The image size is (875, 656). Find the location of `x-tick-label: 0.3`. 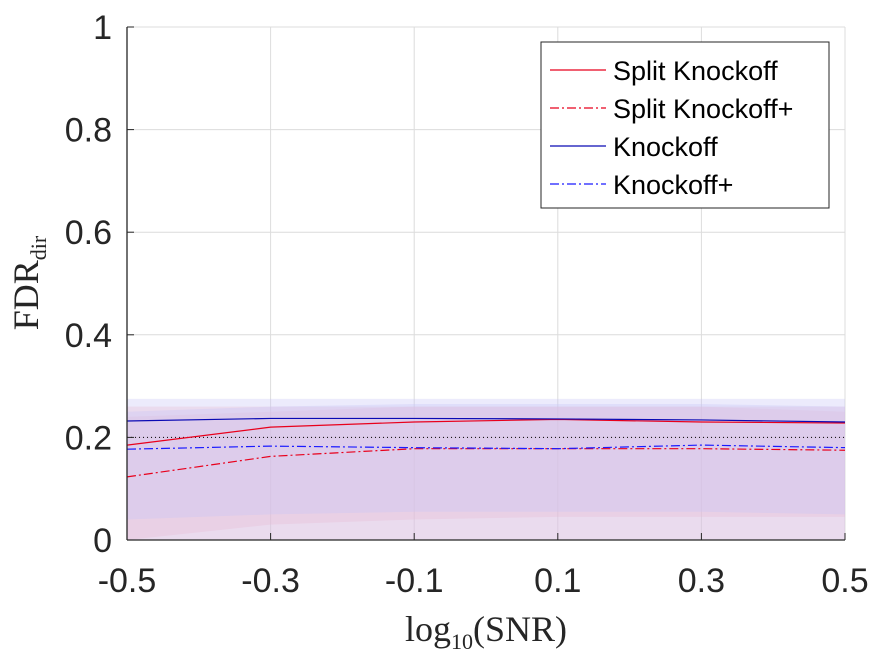

x-tick-label: 0.3 is located at coordinates (701, 581).